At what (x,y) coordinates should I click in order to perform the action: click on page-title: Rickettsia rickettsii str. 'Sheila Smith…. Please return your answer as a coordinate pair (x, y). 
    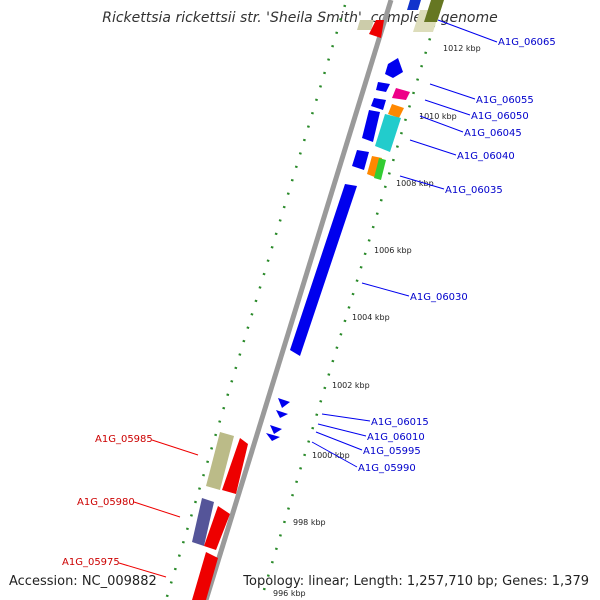
    Looking at the image, I should click on (300, 18).